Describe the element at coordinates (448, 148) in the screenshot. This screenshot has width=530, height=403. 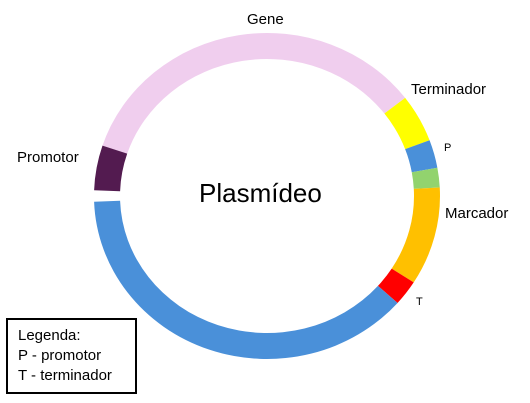
I see `label-promoter-small: P` at that location.